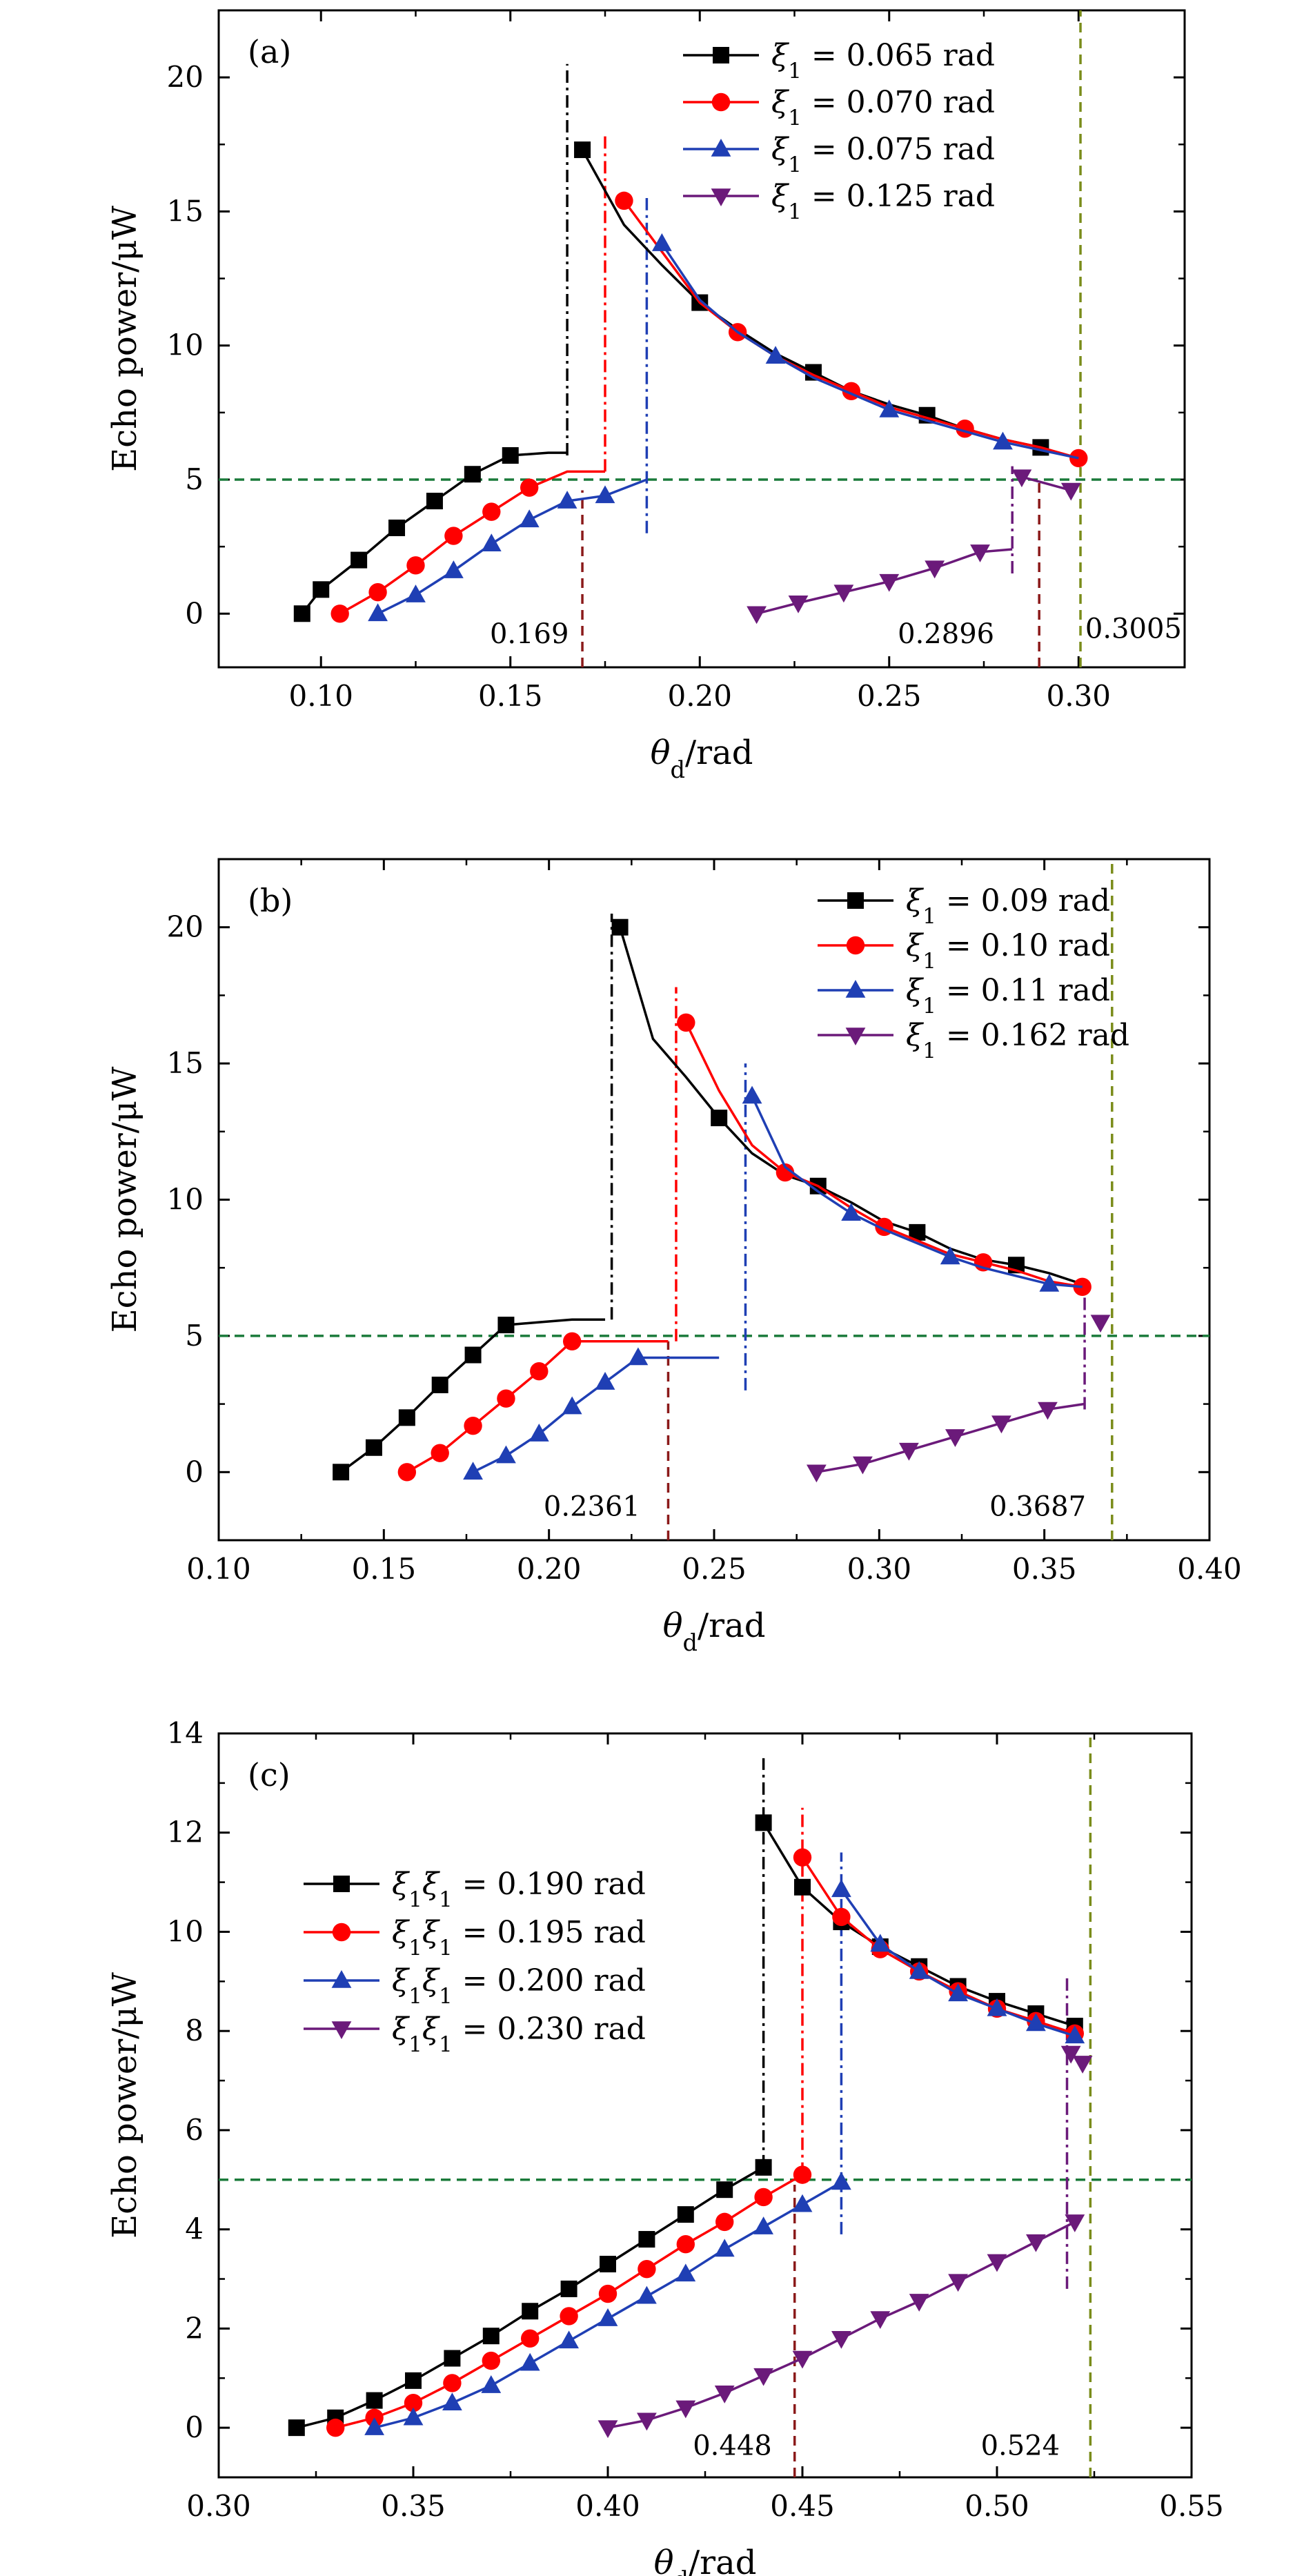 Image resolution: width=1304 pixels, height=2576 pixels. What do you see at coordinates (883, 154) in the screenshot?
I see `legend-entry: ξ1 = 0.075 rad` at bounding box center [883, 154].